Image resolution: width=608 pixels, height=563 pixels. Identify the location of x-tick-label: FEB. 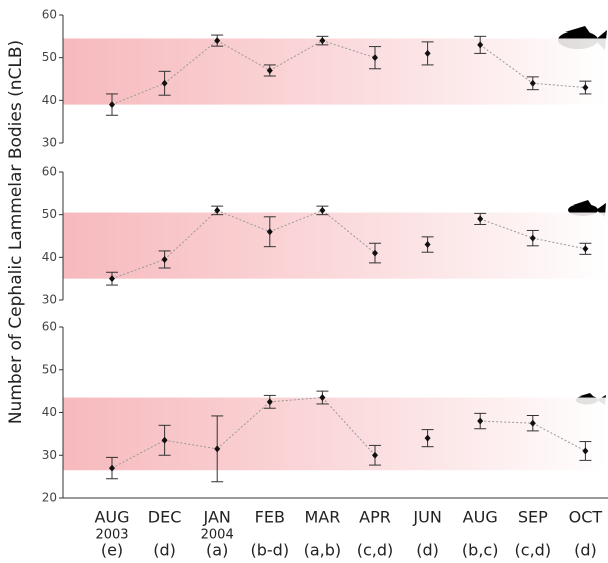
(270, 517).